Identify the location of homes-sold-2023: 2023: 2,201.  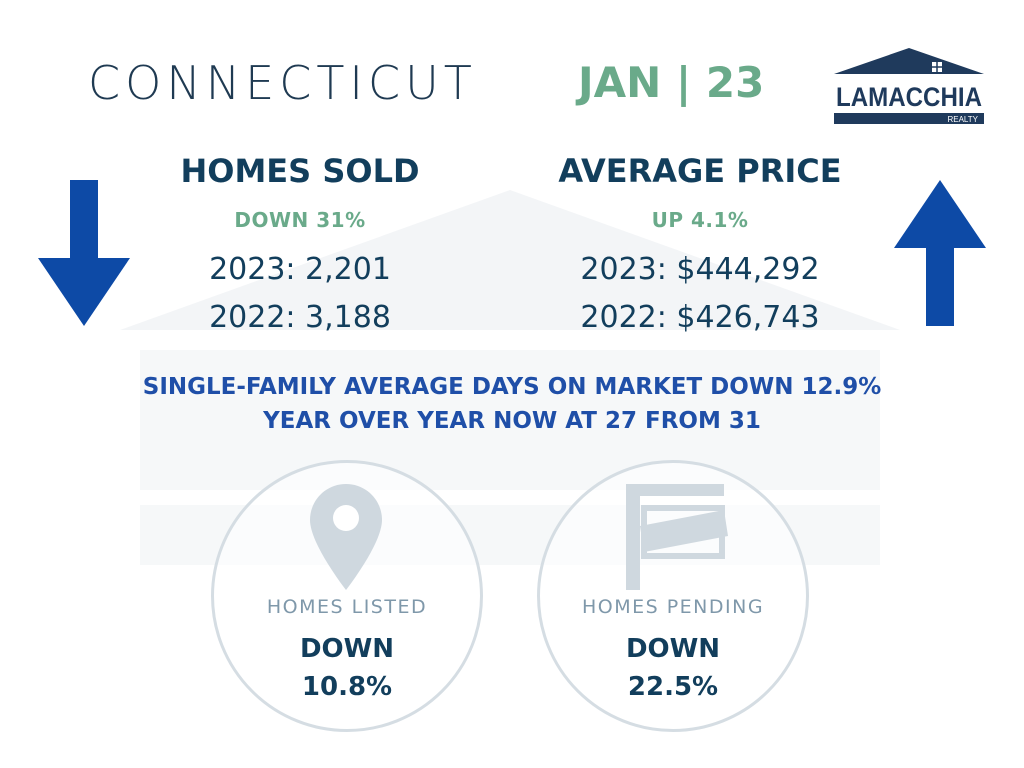
(300, 269).